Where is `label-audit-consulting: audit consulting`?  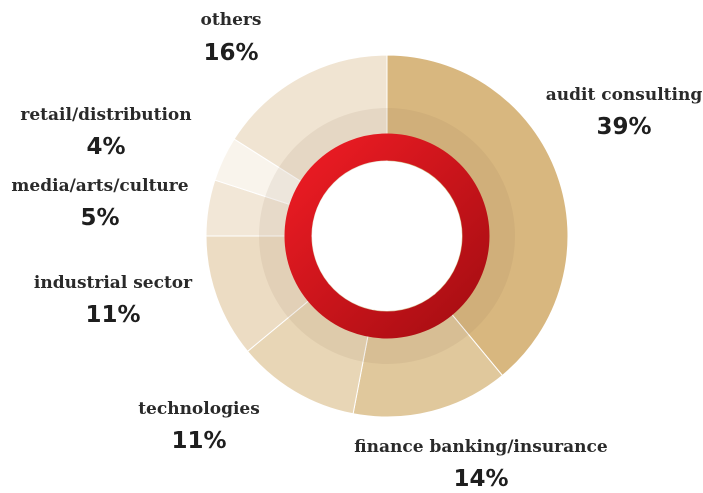 label-audit-consulting: audit consulting is located at coordinates (624, 95).